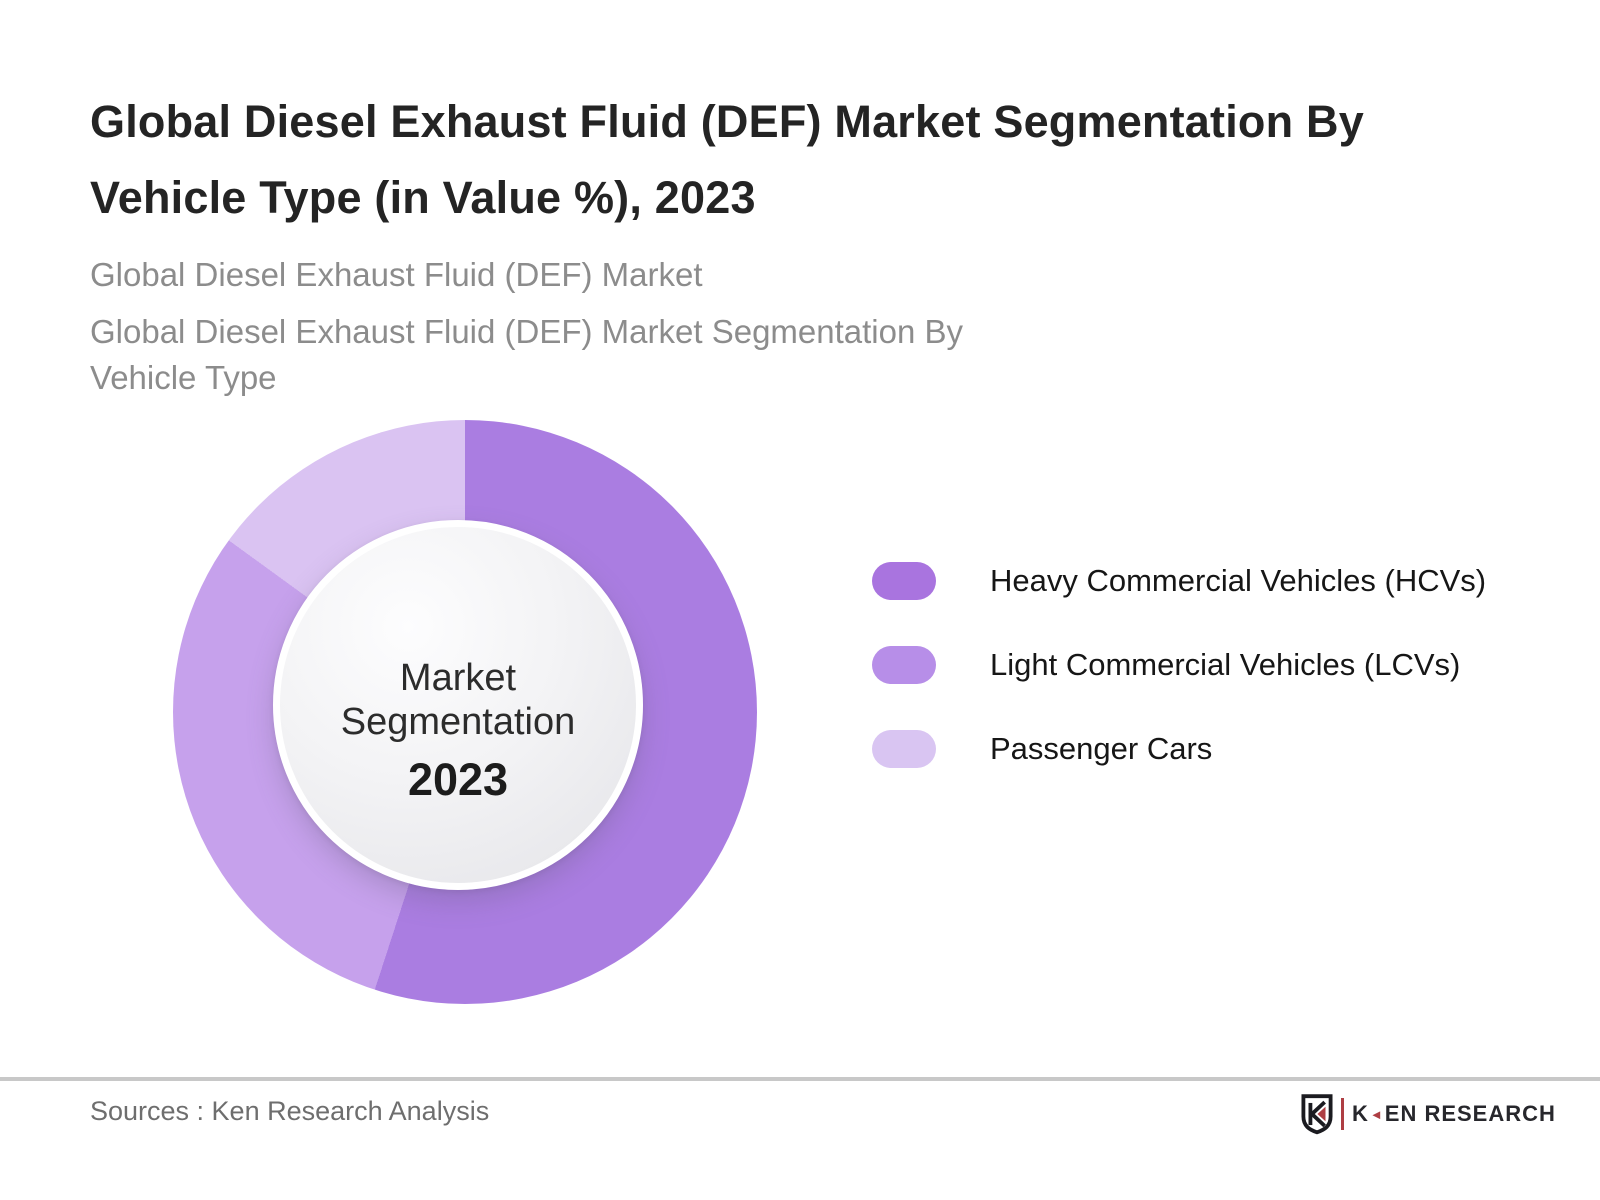  What do you see at coordinates (396, 274) in the screenshot?
I see `subtitle-market: Global Diesel Exhaust Fluid (DEF) Market` at bounding box center [396, 274].